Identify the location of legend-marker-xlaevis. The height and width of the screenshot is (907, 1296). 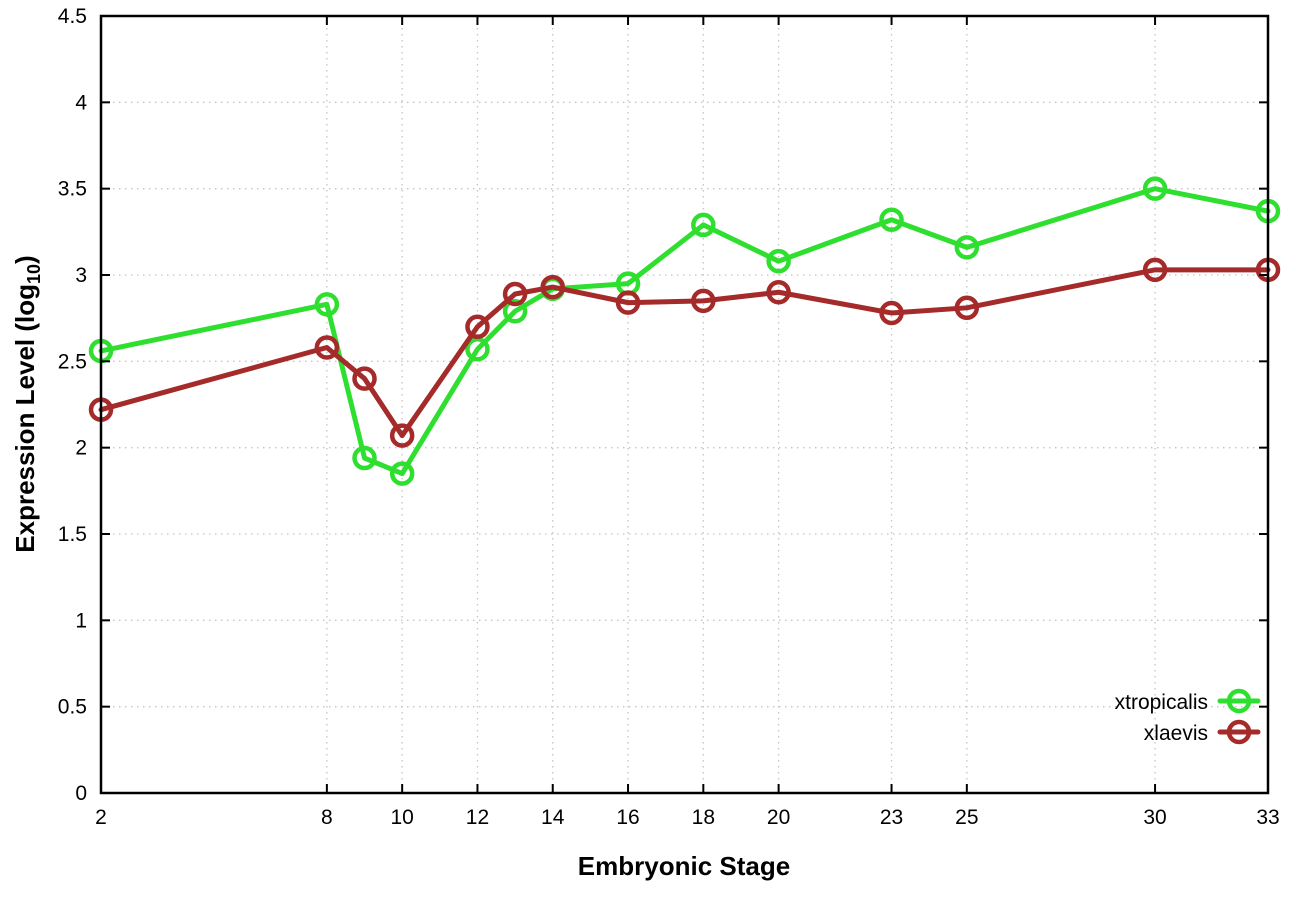
(1239, 732).